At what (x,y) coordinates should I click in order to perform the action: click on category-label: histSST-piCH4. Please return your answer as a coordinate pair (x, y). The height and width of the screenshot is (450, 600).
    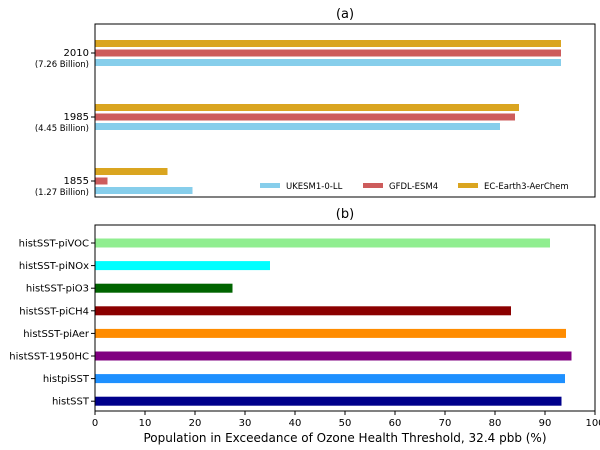
    Looking at the image, I should click on (54, 311).